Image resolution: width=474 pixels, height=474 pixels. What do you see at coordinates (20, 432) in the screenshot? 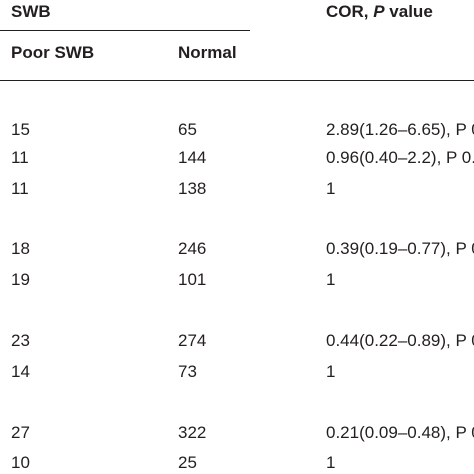
I see `table-cell-poor: 27` at bounding box center [20, 432].